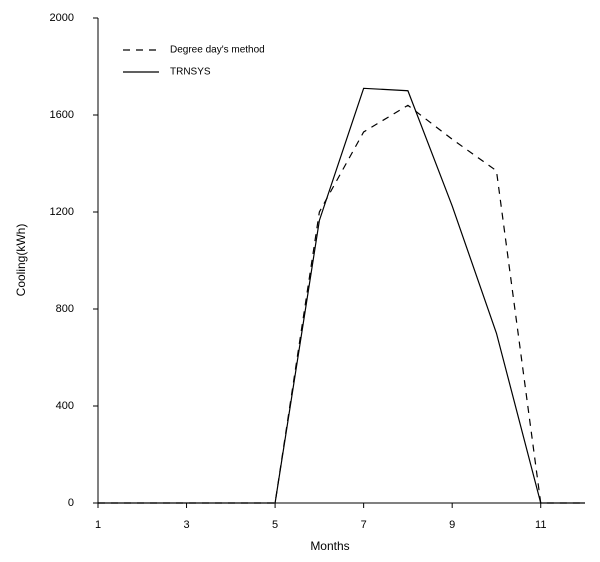 The image size is (600, 562). Describe the element at coordinates (71, 503) in the screenshot. I see `y-tick-label: 0` at that location.